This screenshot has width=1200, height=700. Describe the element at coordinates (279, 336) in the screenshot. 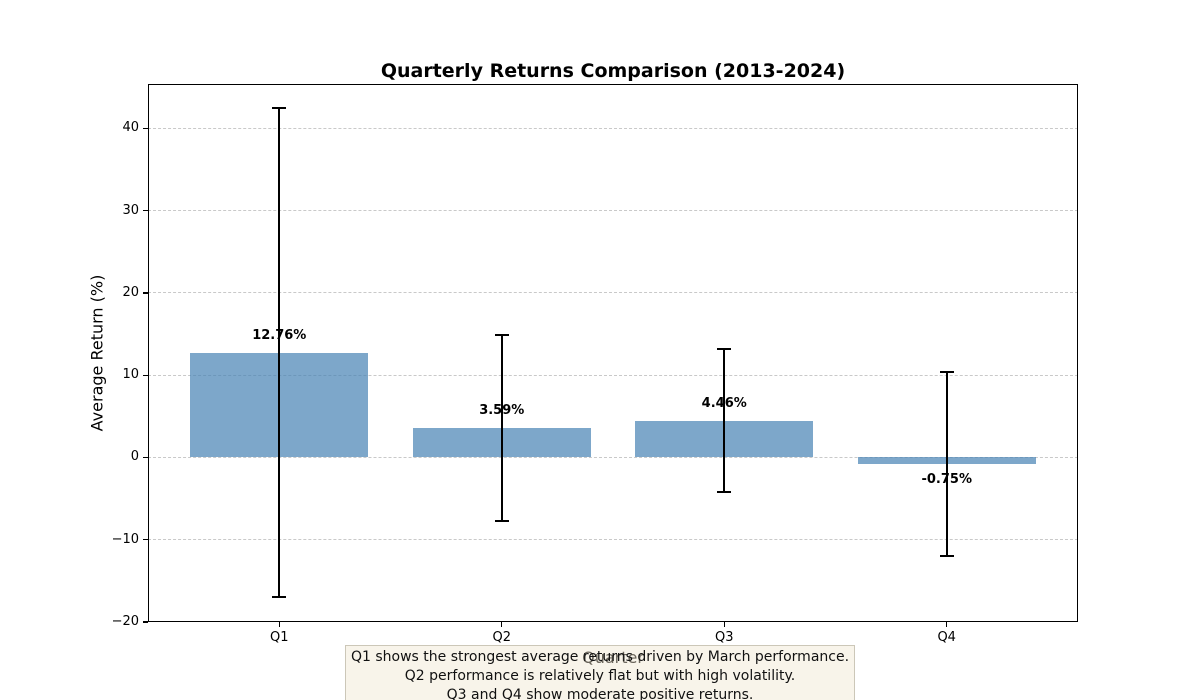

I see `bar-value-label: 12.76%` at that location.